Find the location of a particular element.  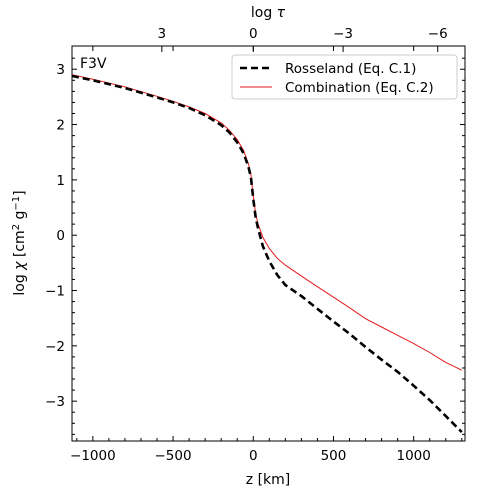

y-label-sup-1: 2 is located at coordinates (16, 227).